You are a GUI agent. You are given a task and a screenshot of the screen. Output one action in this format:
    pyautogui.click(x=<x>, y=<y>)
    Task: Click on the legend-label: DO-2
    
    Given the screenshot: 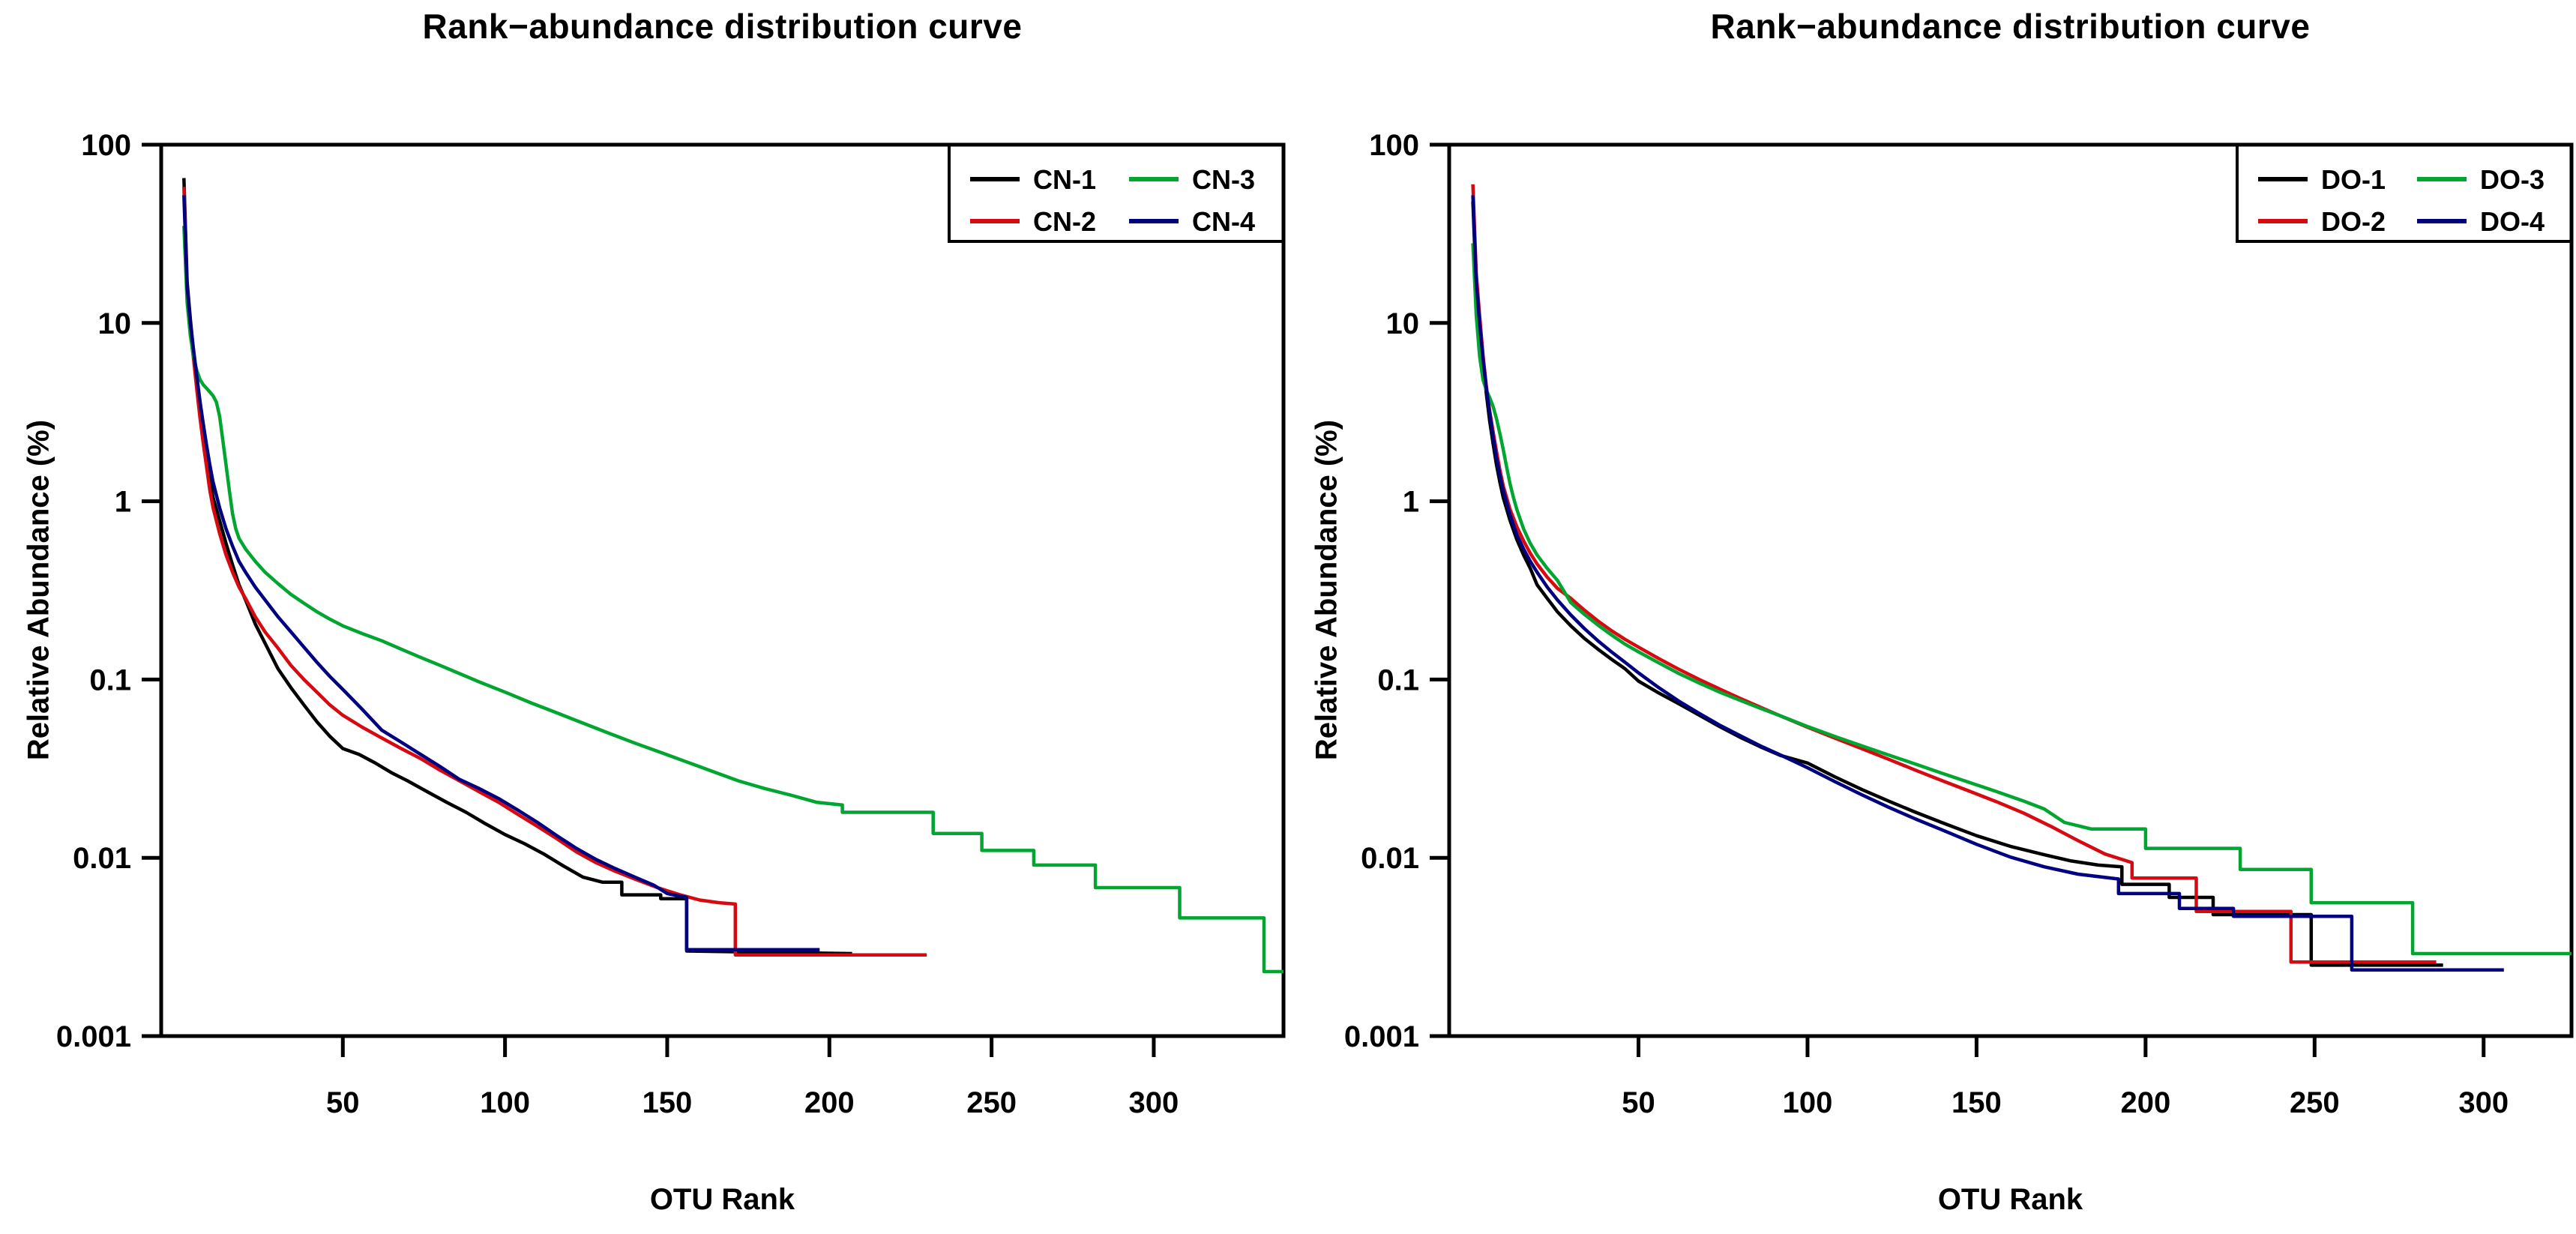 What is the action you would take?
    pyautogui.click(x=2353, y=221)
    